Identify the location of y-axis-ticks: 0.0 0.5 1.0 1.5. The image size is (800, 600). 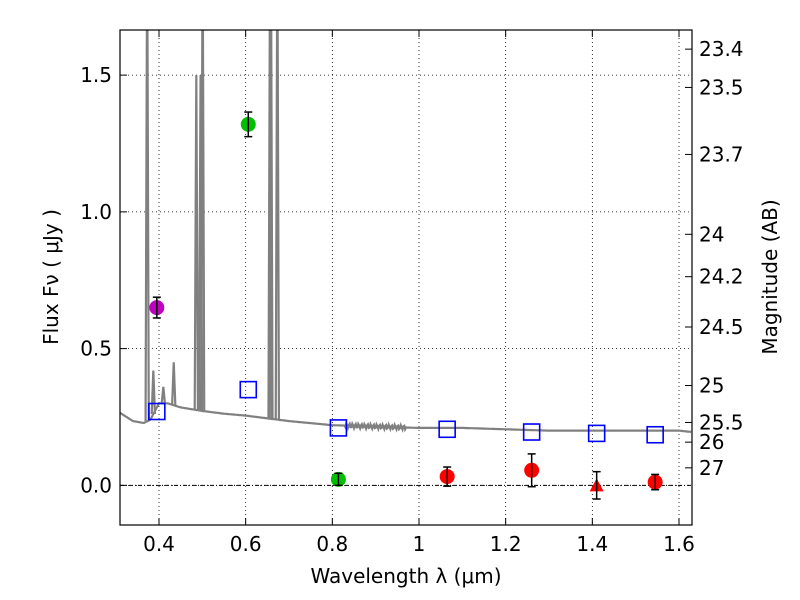
(103, 280).